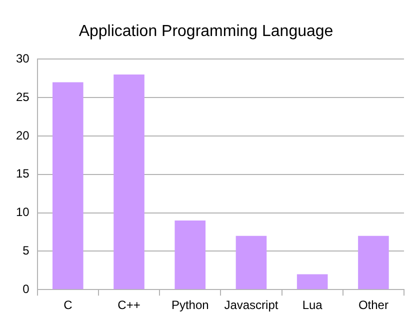 This screenshot has height=324, width=420. Describe the element at coordinates (26, 289) in the screenshot. I see `y-tick-label: 0` at that location.